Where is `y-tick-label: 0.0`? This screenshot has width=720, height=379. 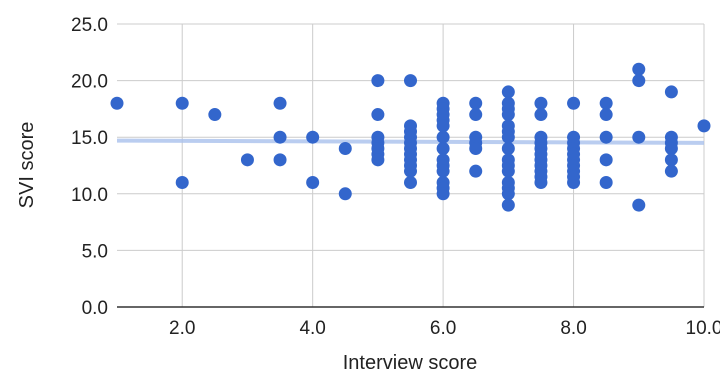
y-tick-label: 0.0 is located at coordinates (95, 308).